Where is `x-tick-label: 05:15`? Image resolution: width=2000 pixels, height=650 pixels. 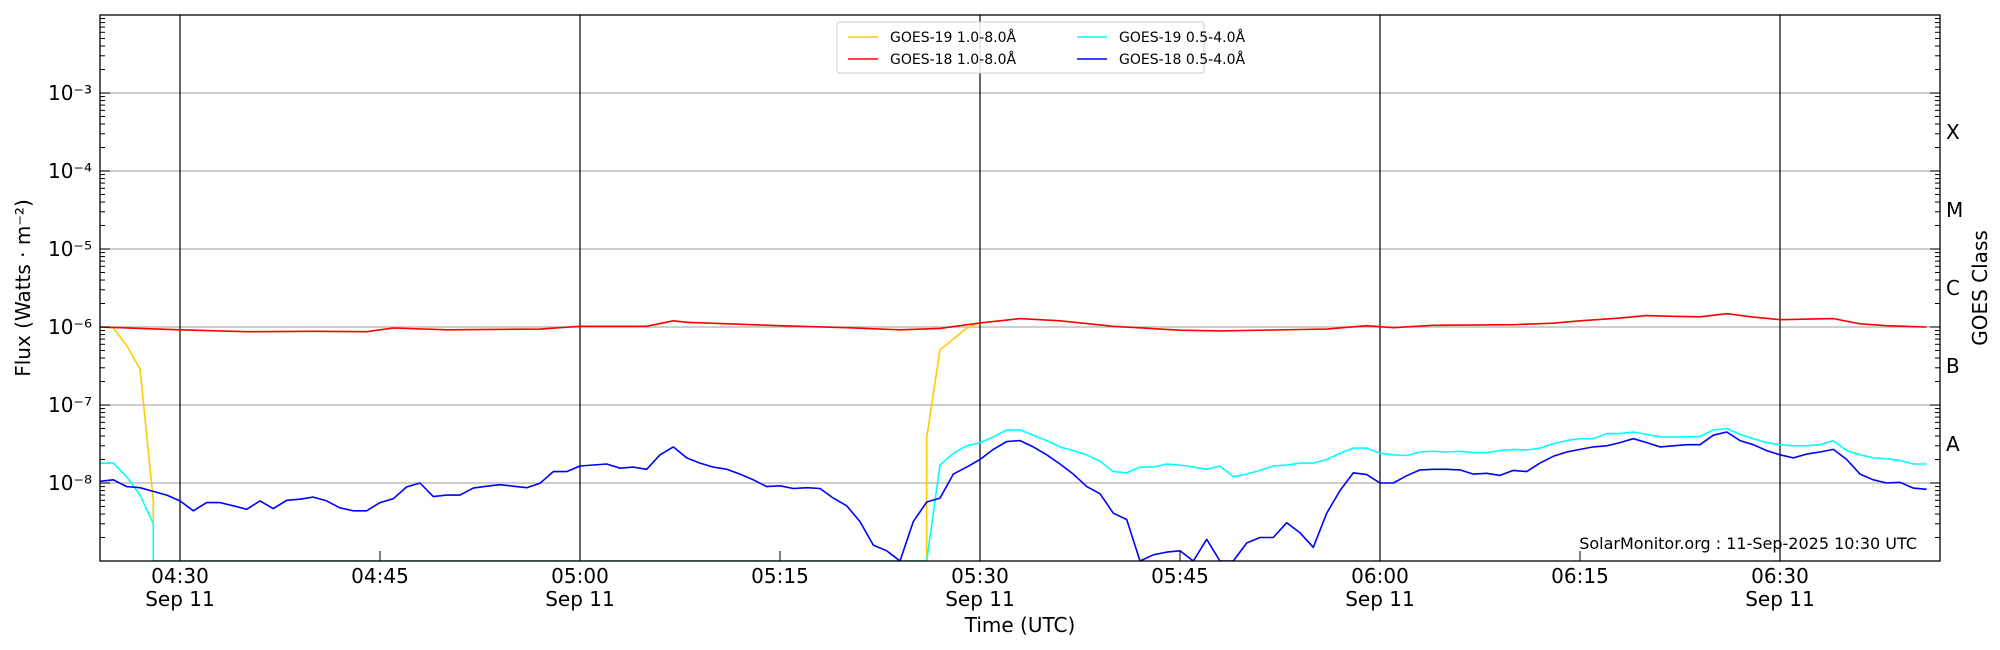 x-tick-label: 05:15 is located at coordinates (780, 576).